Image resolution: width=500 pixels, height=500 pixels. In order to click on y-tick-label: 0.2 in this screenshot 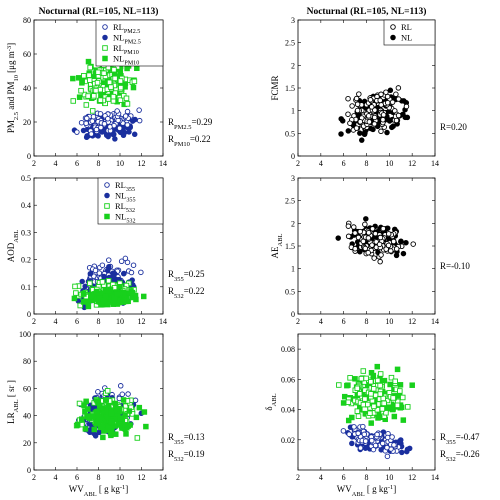, I will do `click(26, 260)`.